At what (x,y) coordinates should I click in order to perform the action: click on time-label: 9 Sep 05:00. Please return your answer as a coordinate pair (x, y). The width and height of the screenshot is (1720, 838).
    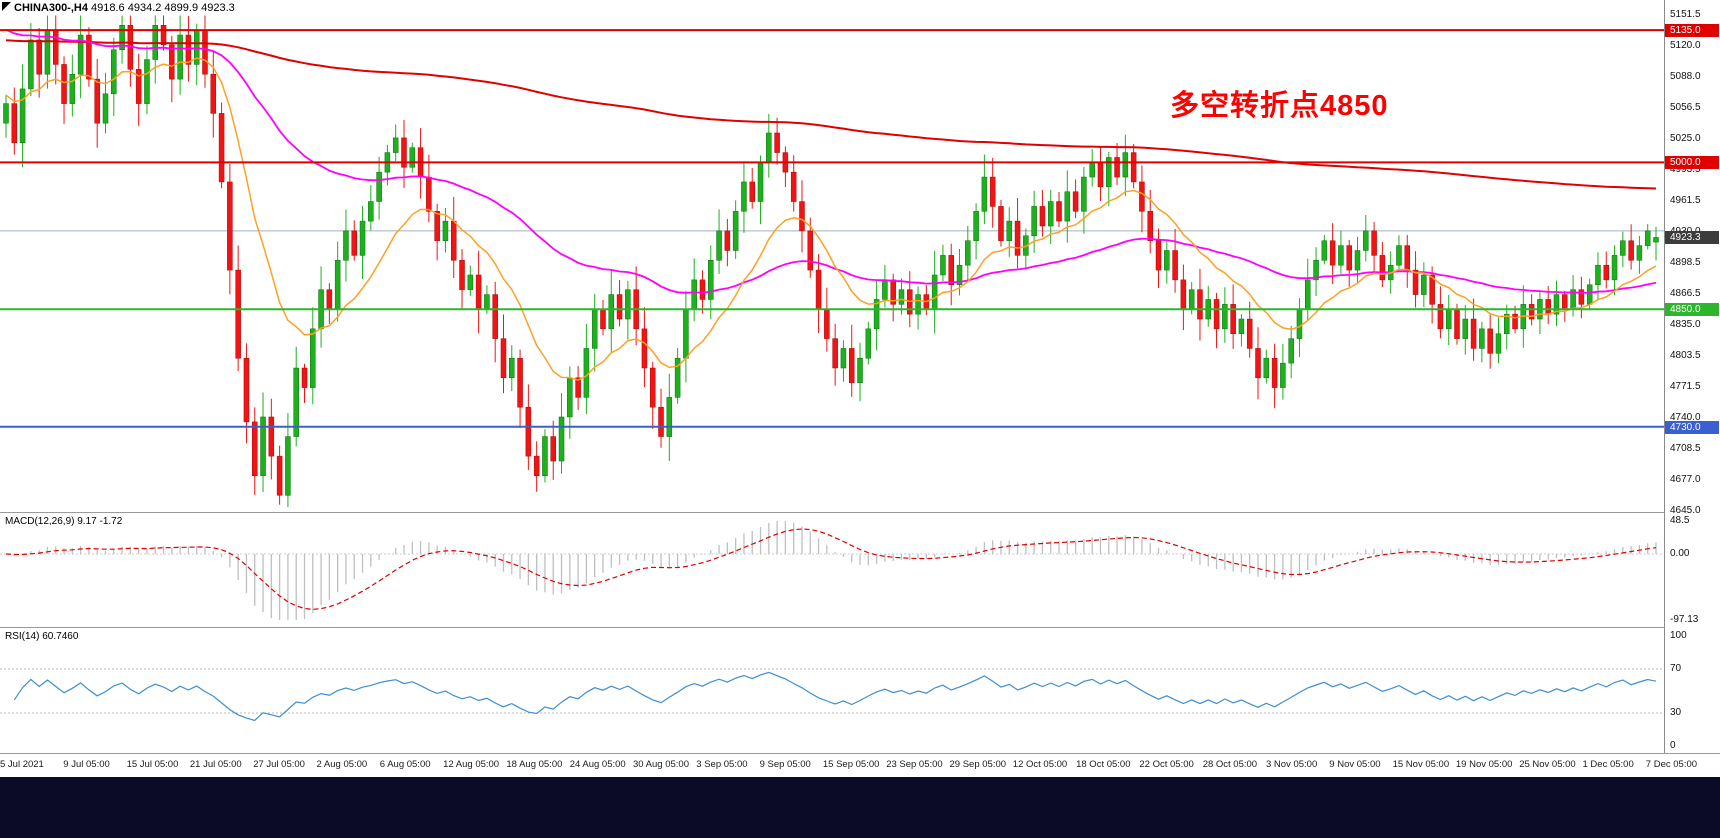
    Looking at the image, I should click on (785, 764).